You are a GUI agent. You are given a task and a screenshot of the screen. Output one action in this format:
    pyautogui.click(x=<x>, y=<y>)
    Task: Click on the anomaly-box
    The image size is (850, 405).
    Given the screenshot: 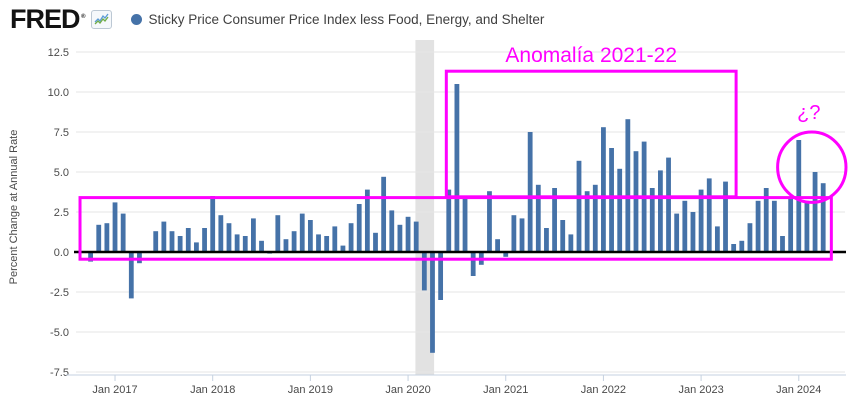 What is the action you would take?
    pyautogui.click(x=591, y=134)
    